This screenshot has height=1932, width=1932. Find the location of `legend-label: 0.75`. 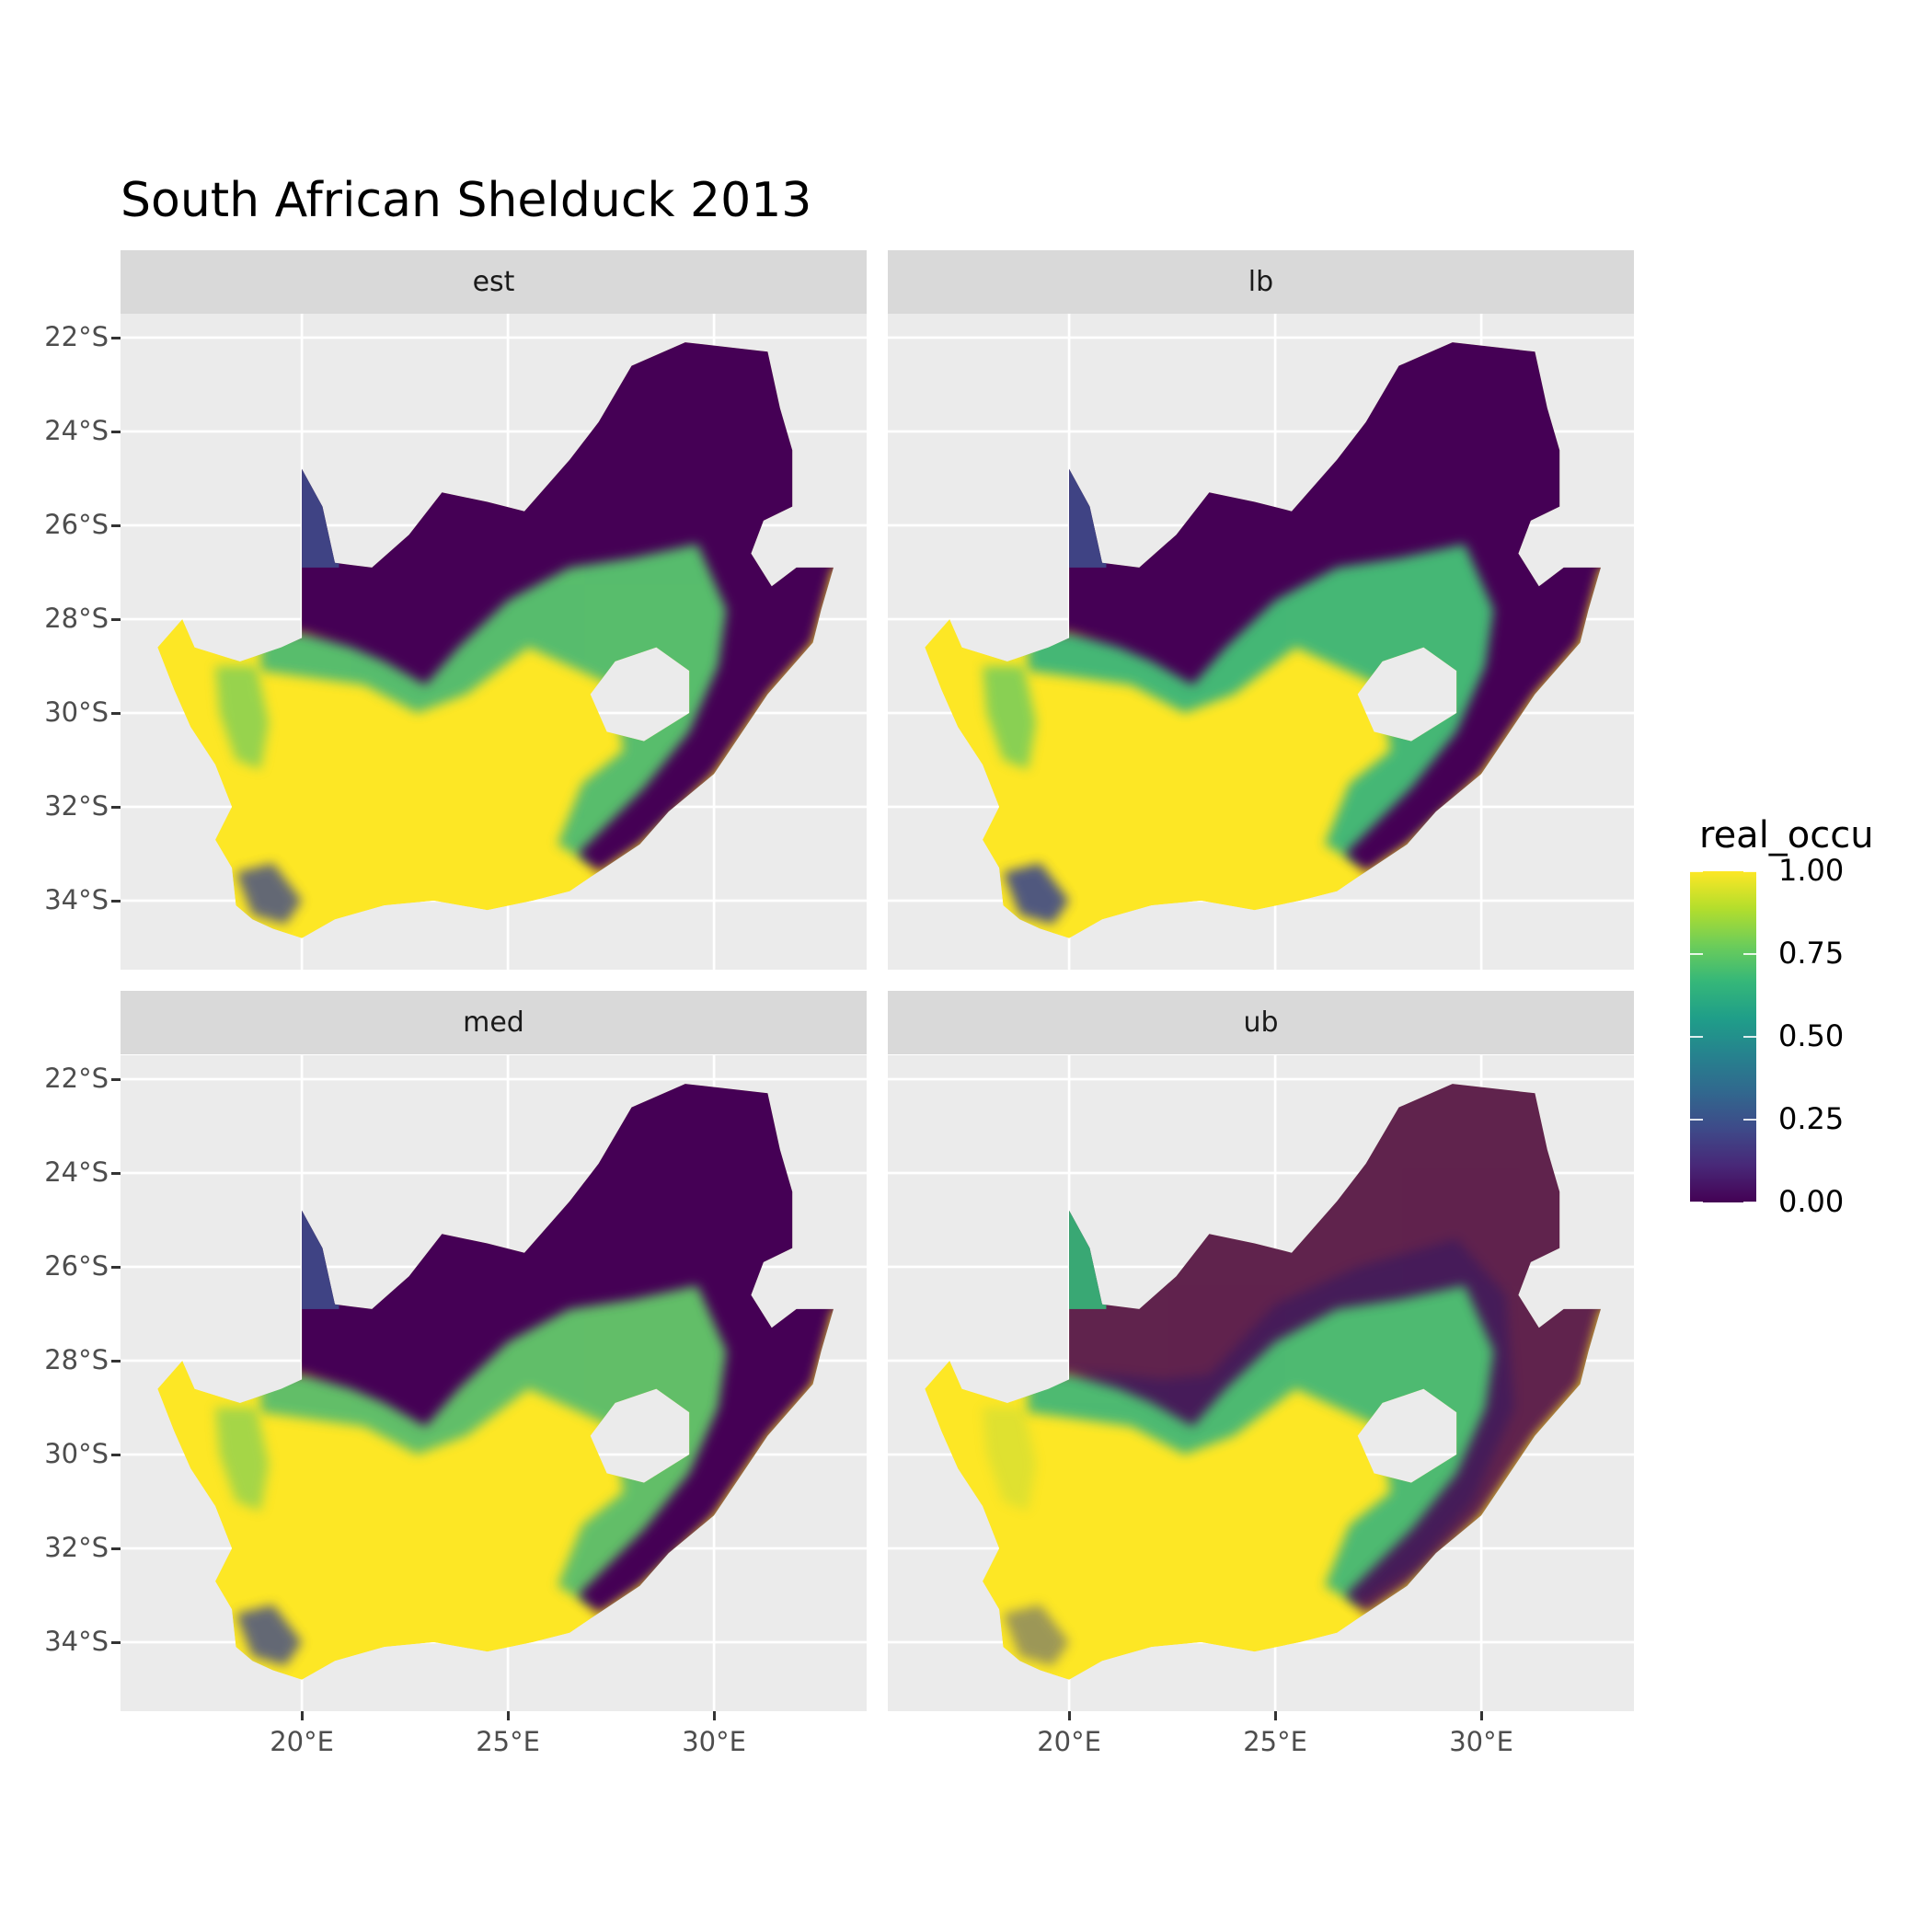

legend-label: 0.75 is located at coordinates (1811, 953).